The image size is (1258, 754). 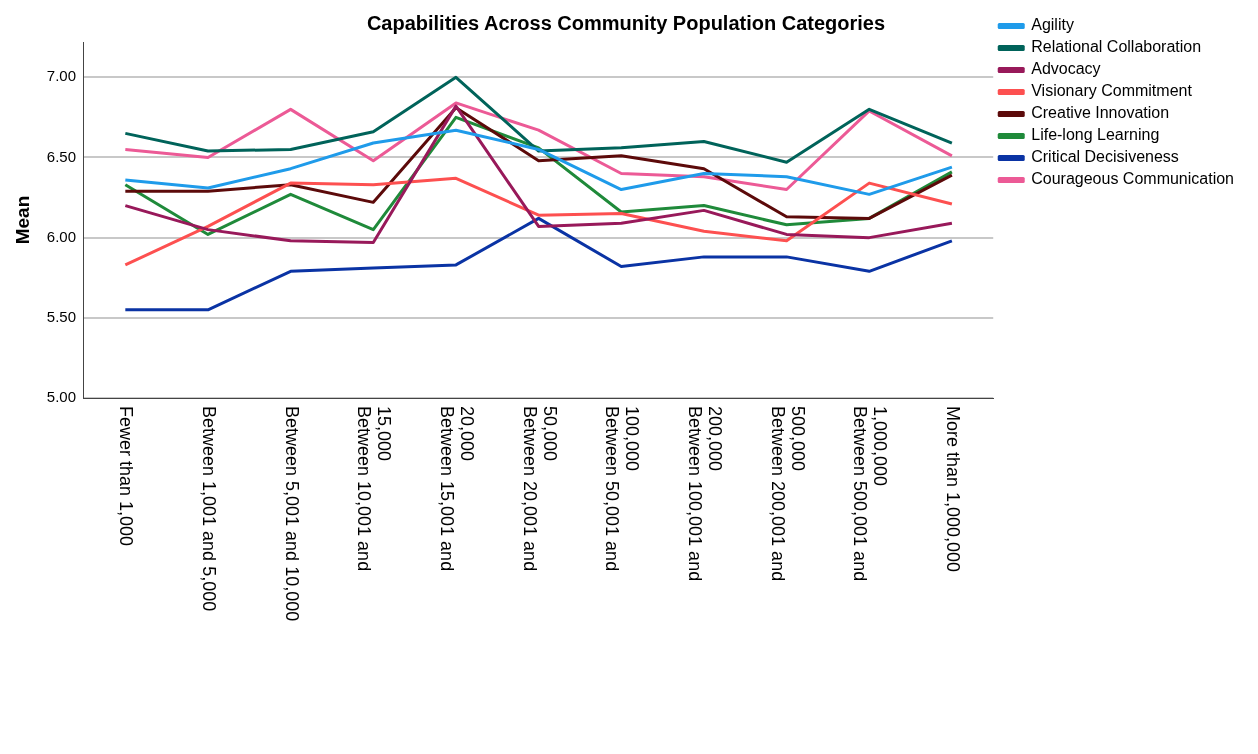 What do you see at coordinates (622, 489) in the screenshot?
I see `x-tick-label: Between 50,001 and 100,000` at bounding box center [622, 489].